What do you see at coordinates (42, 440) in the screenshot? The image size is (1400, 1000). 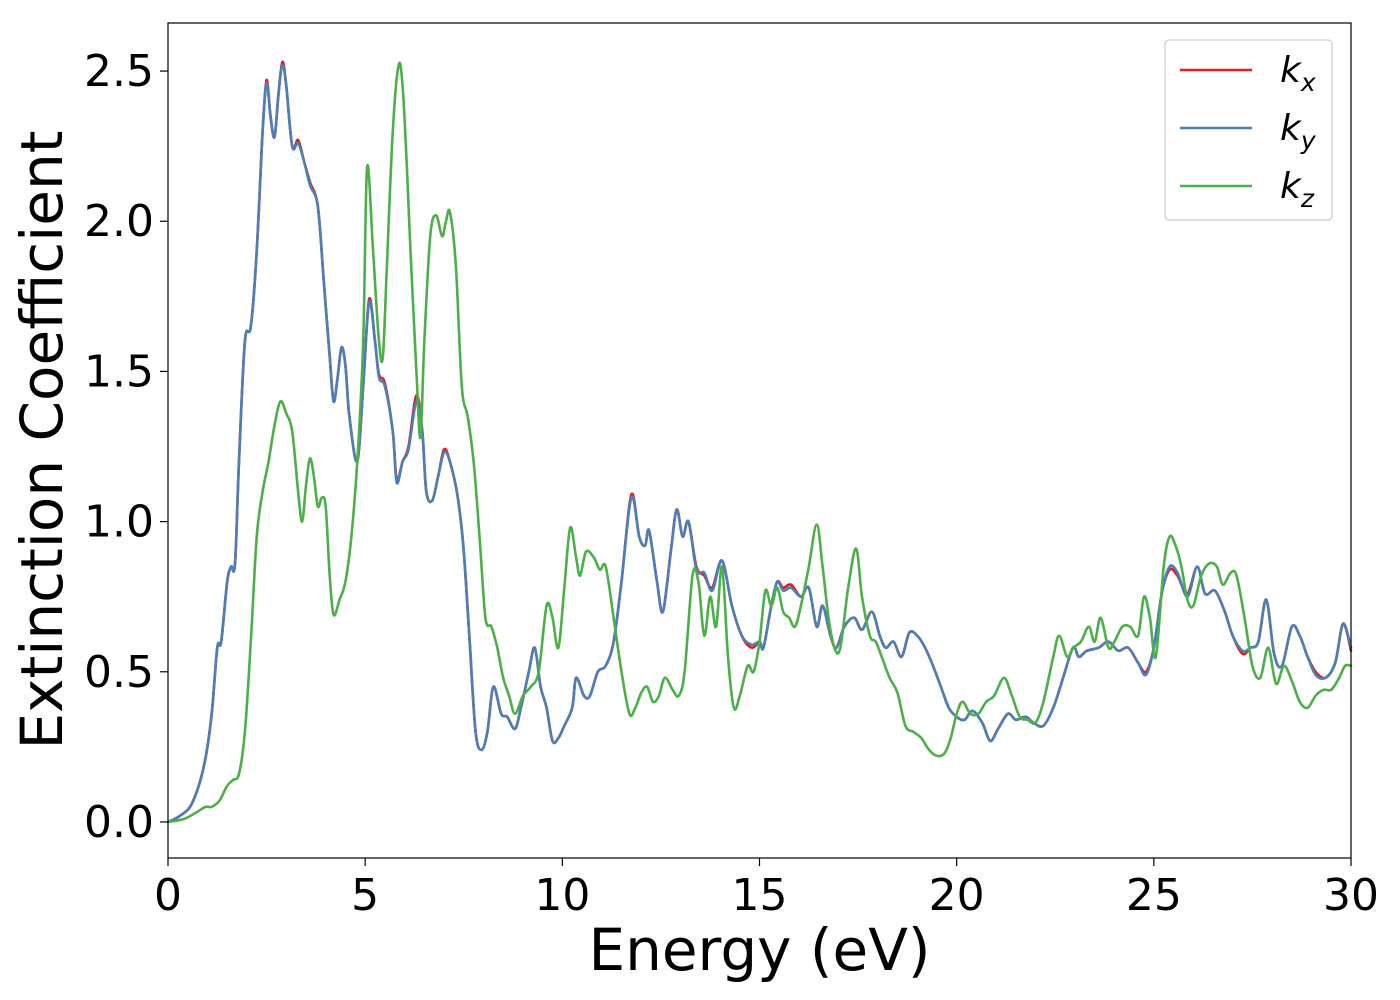 I see `y-axis-title: Extinction Coefficient` at bounding box center [42, 440].